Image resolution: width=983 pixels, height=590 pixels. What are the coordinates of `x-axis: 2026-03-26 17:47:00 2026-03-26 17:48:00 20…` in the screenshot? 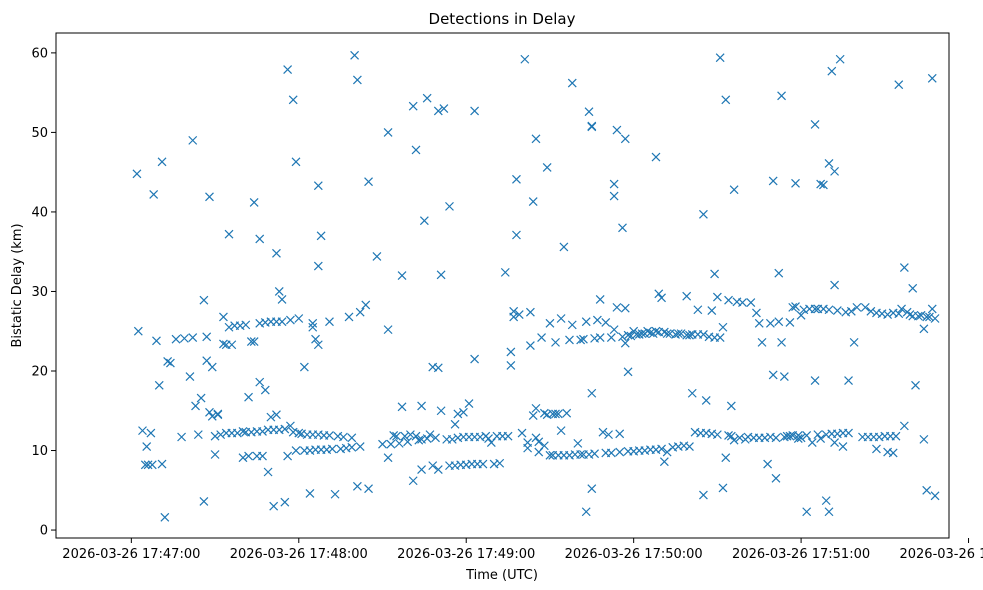 It's located at (522, 550).